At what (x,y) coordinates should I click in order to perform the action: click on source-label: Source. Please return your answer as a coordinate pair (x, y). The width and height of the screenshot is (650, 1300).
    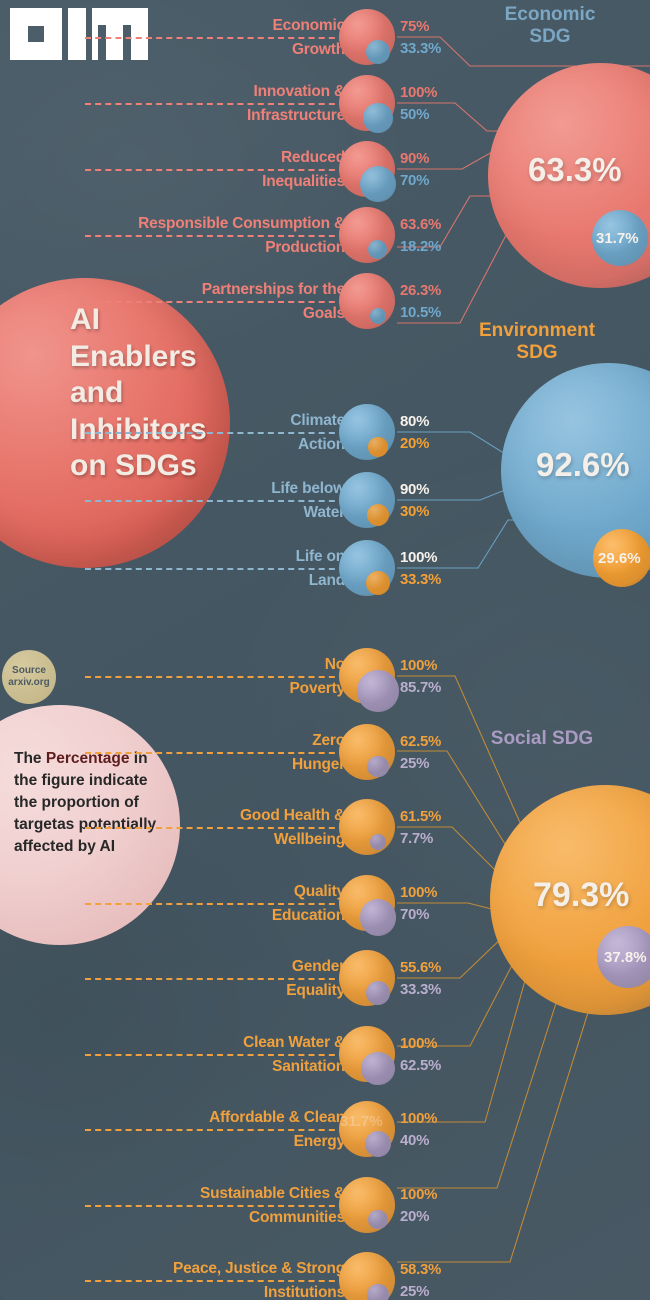
    Looking at the image, I should click on (29, 670).